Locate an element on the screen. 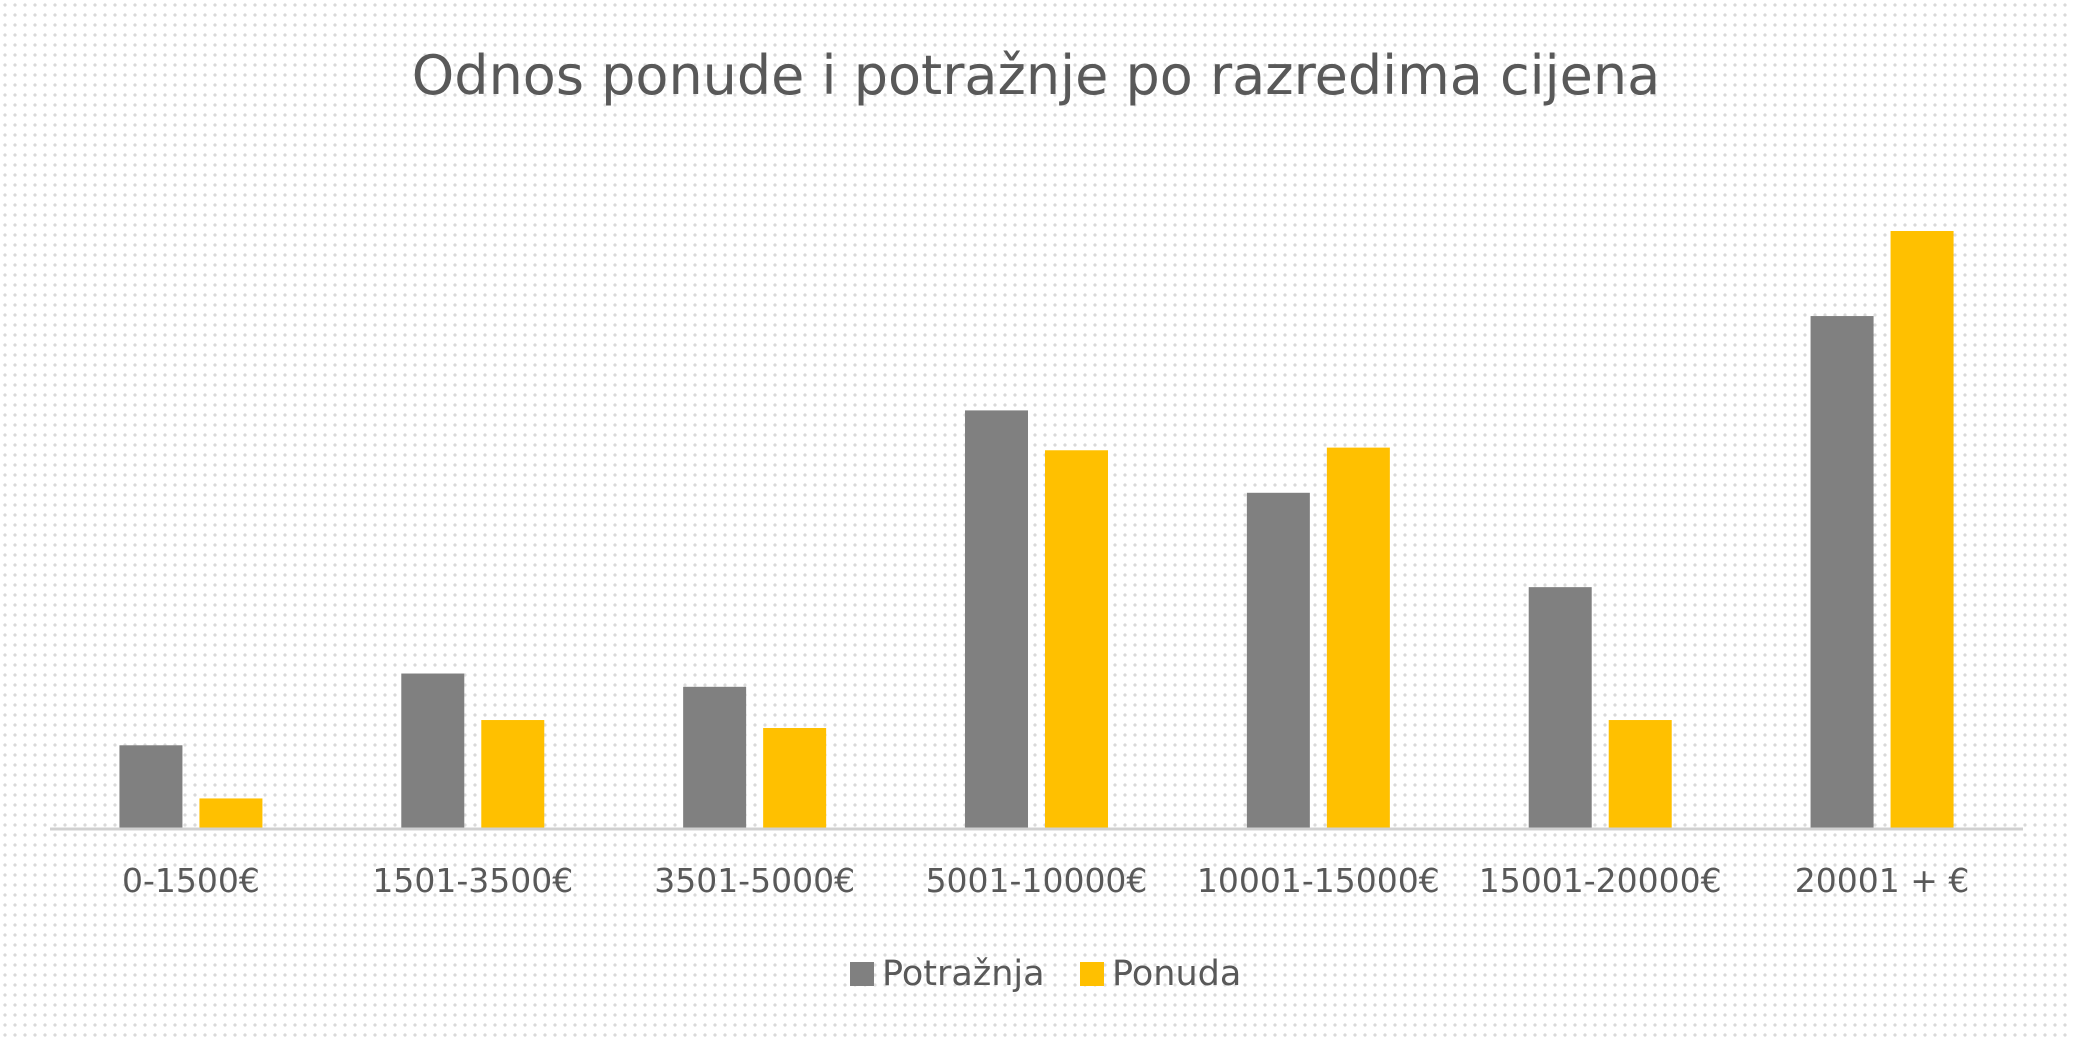 Image resolution: width=2073 pixels, height=1039 pixels. x-tick-label: 20001 + € is located at coordinates (1882, 880).